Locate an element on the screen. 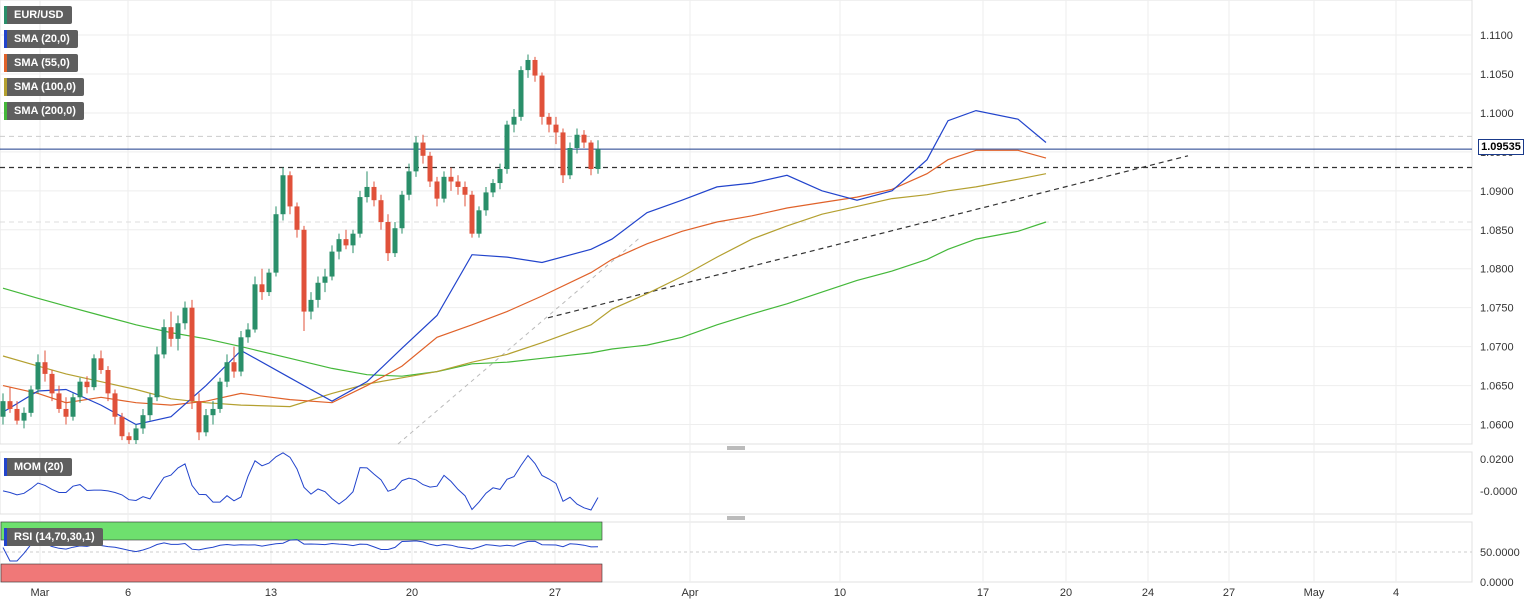 This screenshot has width=1536, height=604. x-axis-label: 13 is located at coordinates (271, 593).